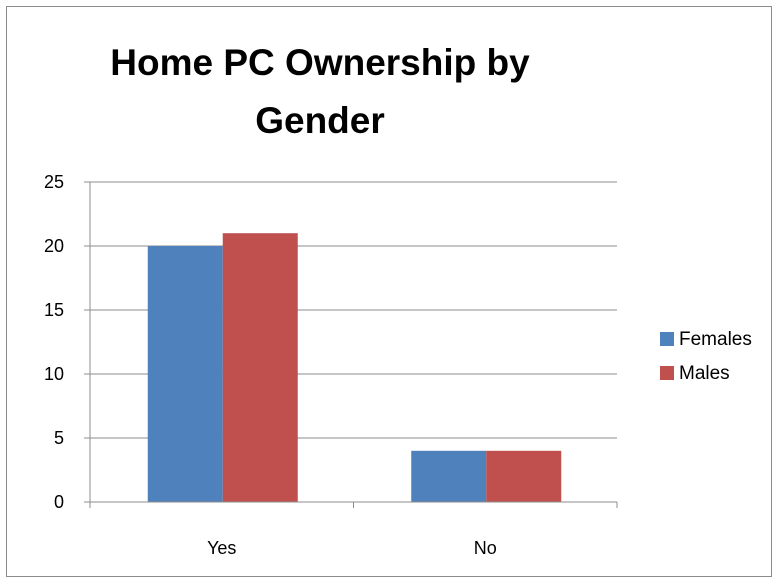 This screenshot has width=782, height=583. Describe the element at coordinates (715, 339) in the screenshot. I see `legend-label-females: Females` at that location.